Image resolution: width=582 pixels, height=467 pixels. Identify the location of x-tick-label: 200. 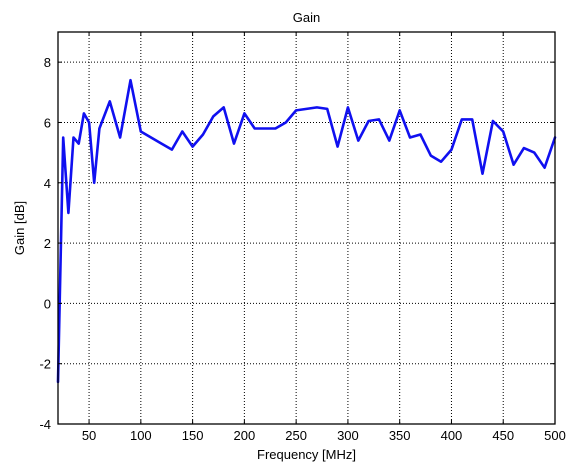
(245, 435).